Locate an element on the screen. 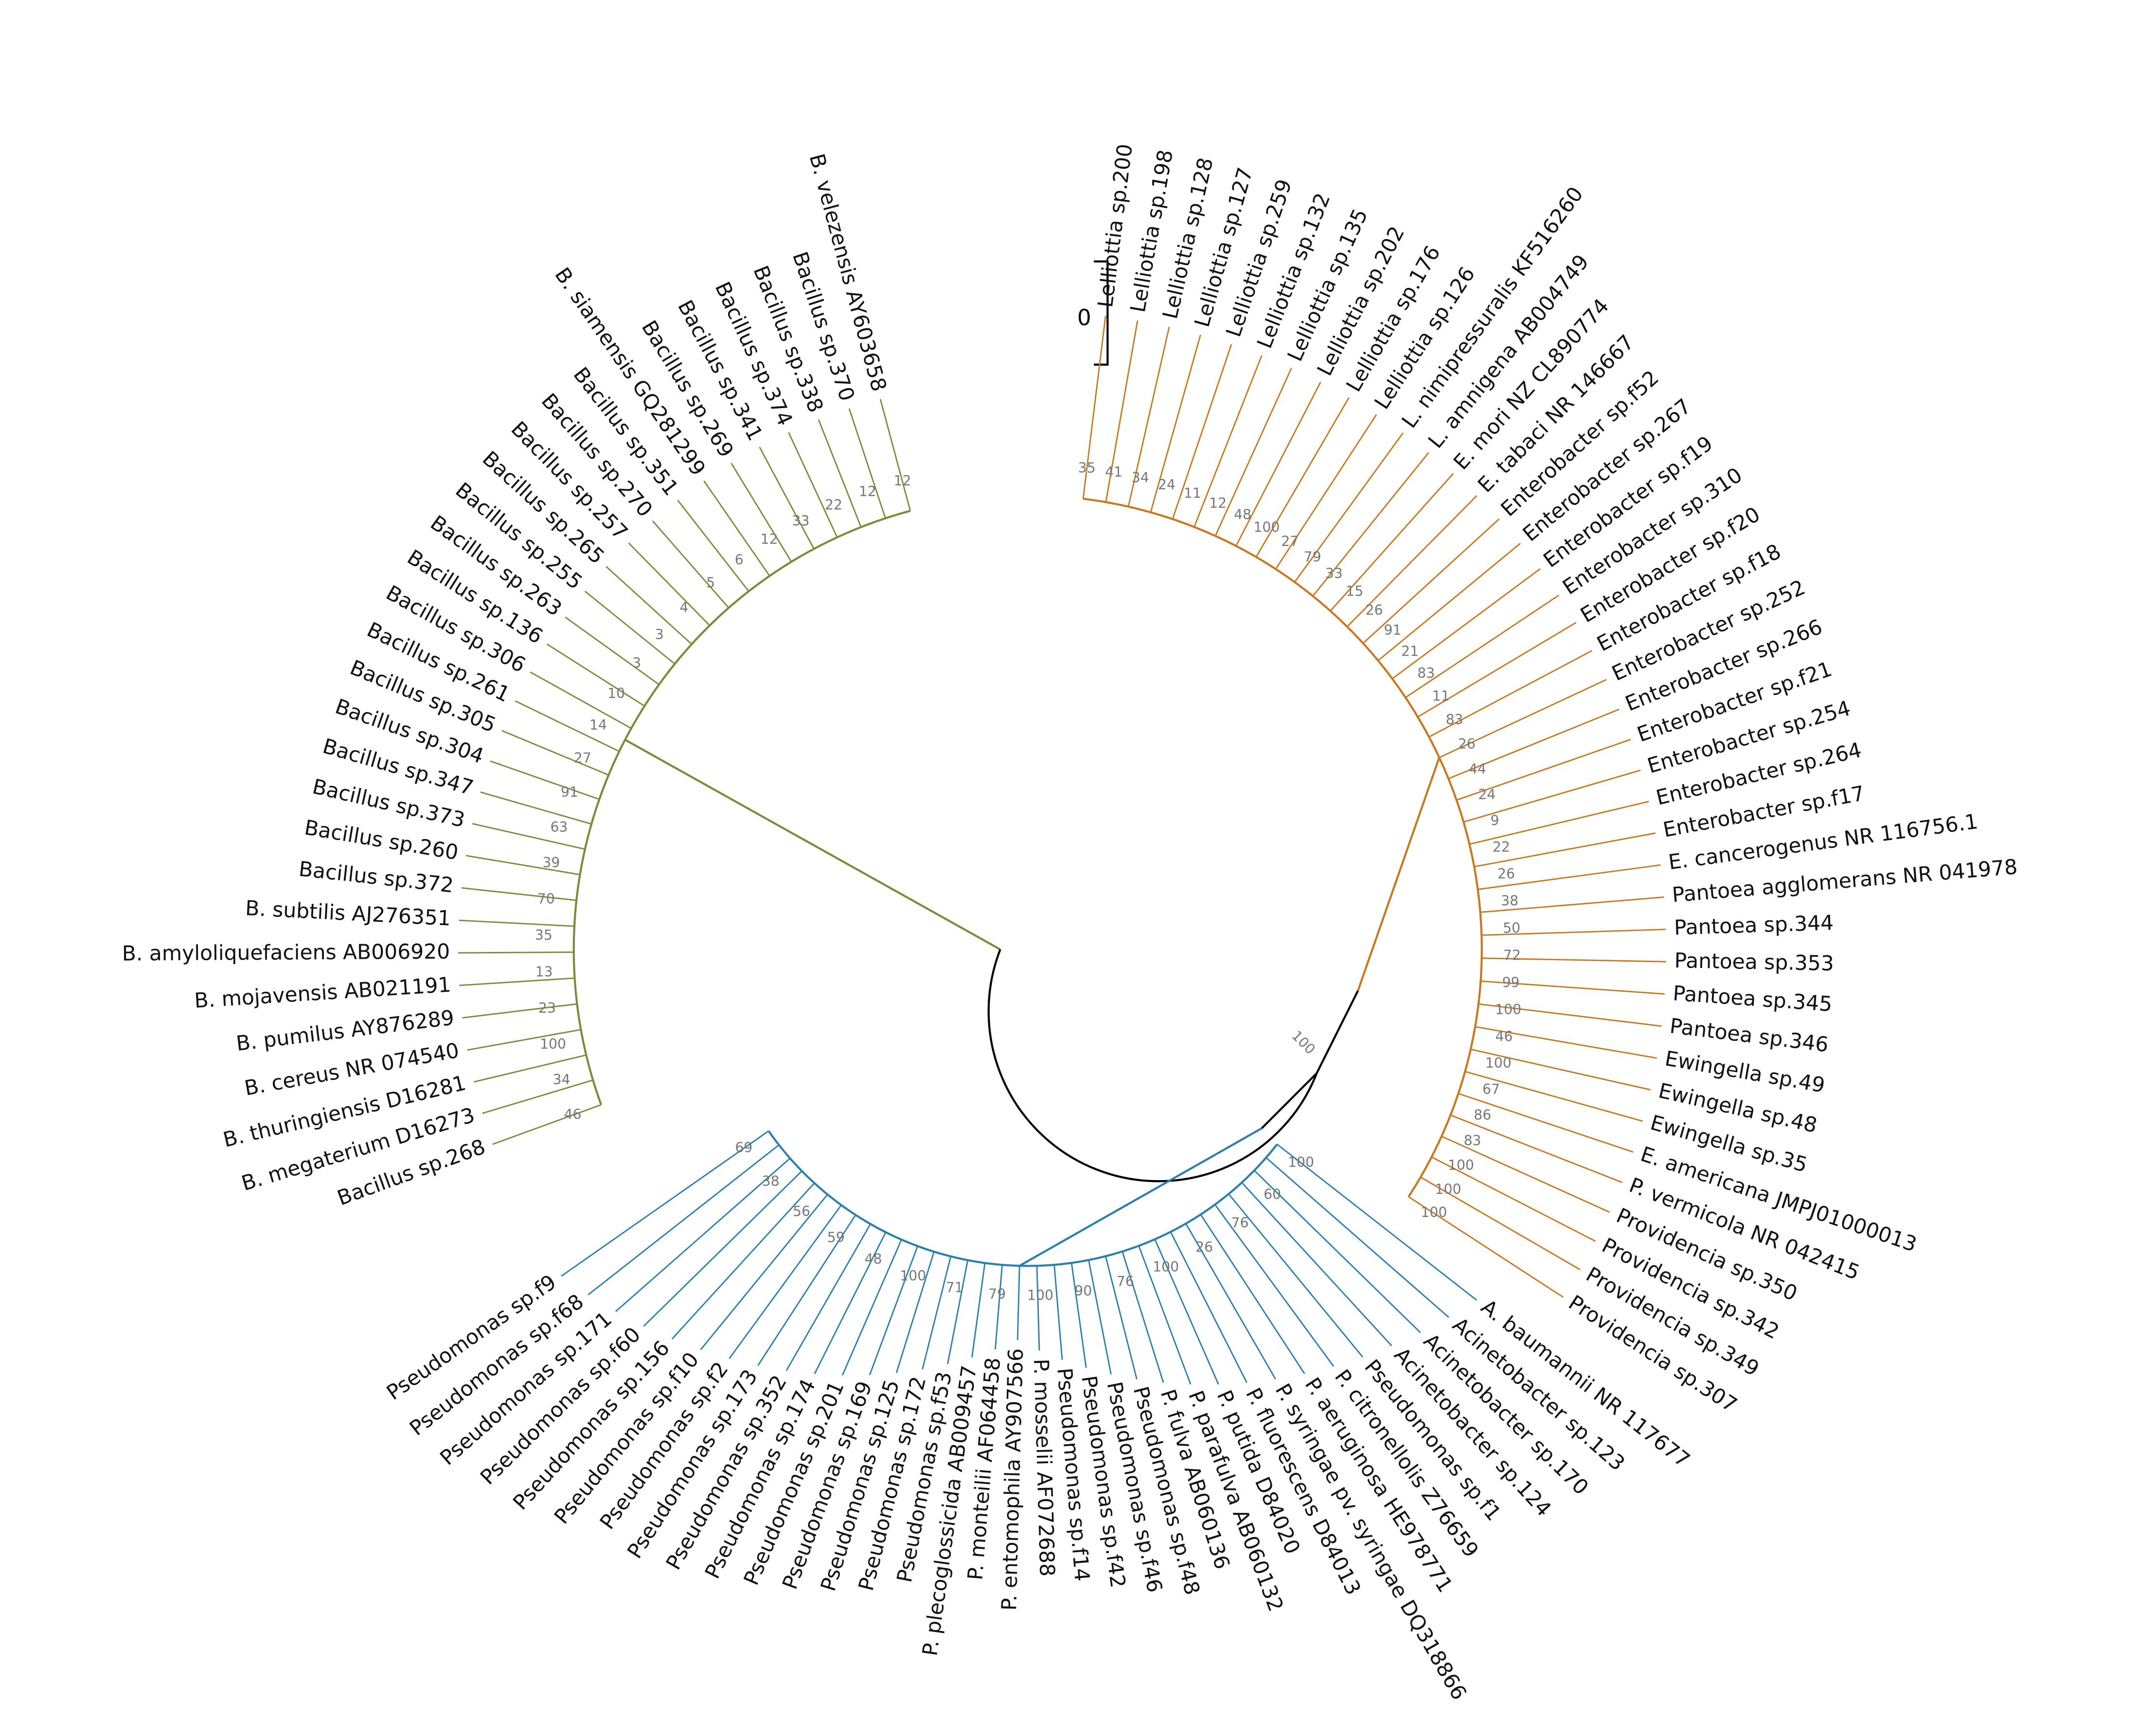  leaf-label: B. amyloliquefaciens AB006920 is located at coordinates (286, 953).